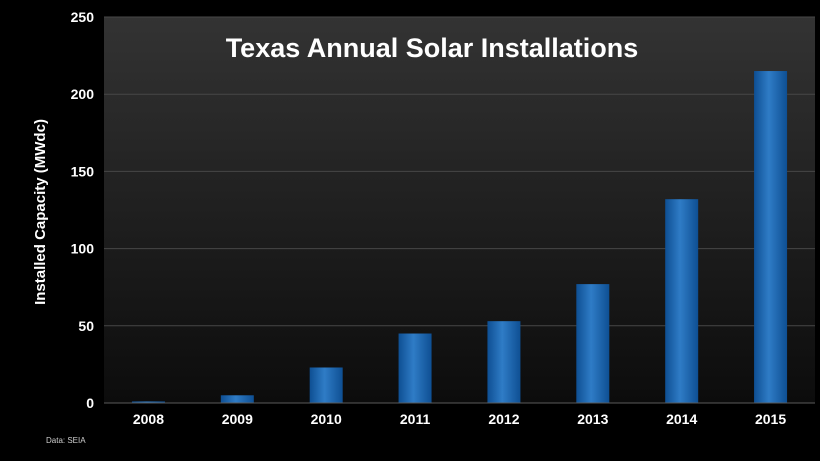  I want to click on x-tick-label-2011: 2011, so click(415, 419).